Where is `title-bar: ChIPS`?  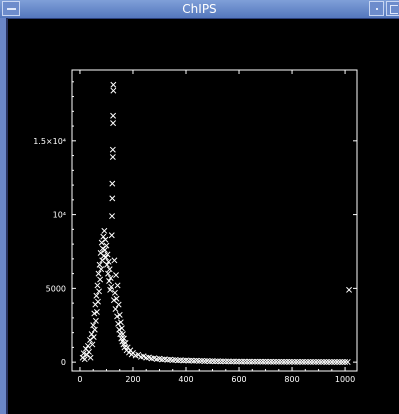 title-bar: ChIPS is located at coordinates (199, 9).